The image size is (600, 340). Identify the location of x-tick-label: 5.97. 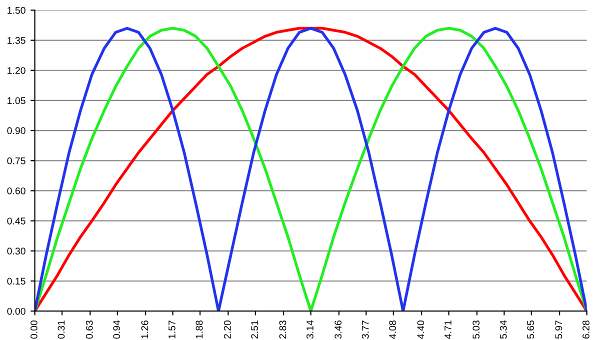
(558, 329).